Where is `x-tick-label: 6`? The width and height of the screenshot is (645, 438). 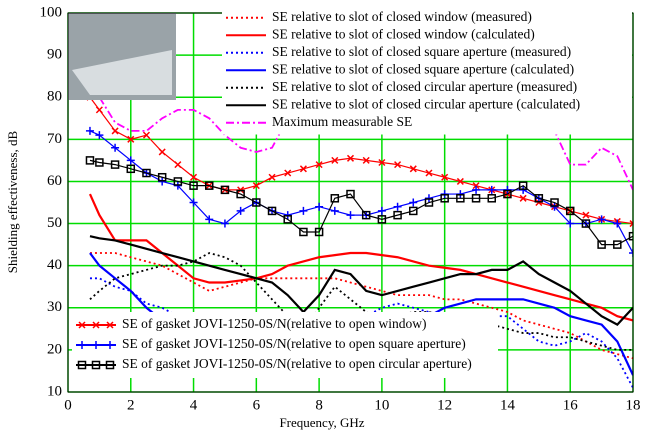
x-tick-label: 6 is located at coordinates (257, 405).